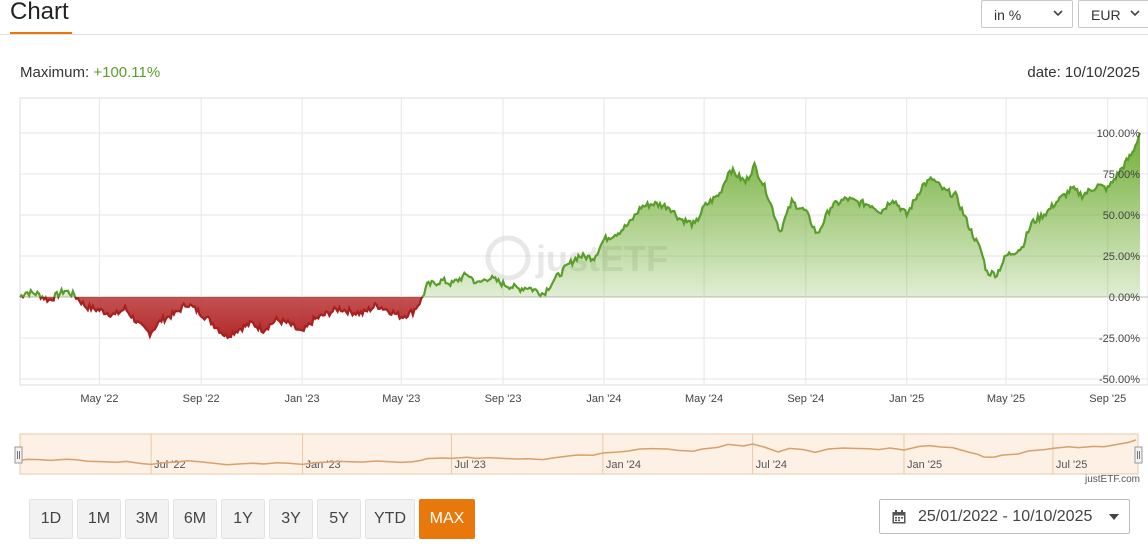 The width and height of the screenshot is (1148, 552). Describe the element at coordinates (1119, 339) in the screenshot. I see `y-tick-label: -25.00%` at that location.